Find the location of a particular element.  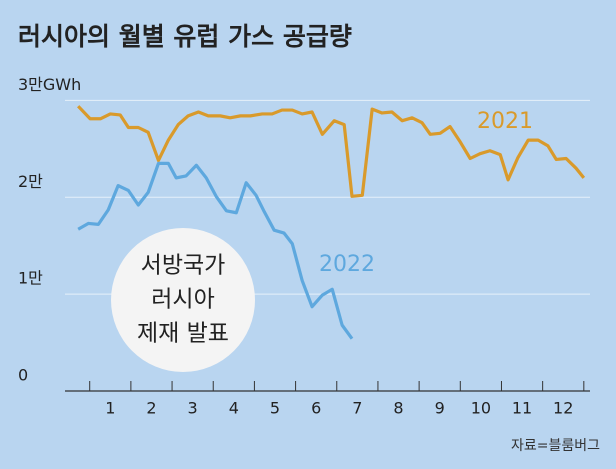

series-label: 2021 is located at coordinates (505, 121).